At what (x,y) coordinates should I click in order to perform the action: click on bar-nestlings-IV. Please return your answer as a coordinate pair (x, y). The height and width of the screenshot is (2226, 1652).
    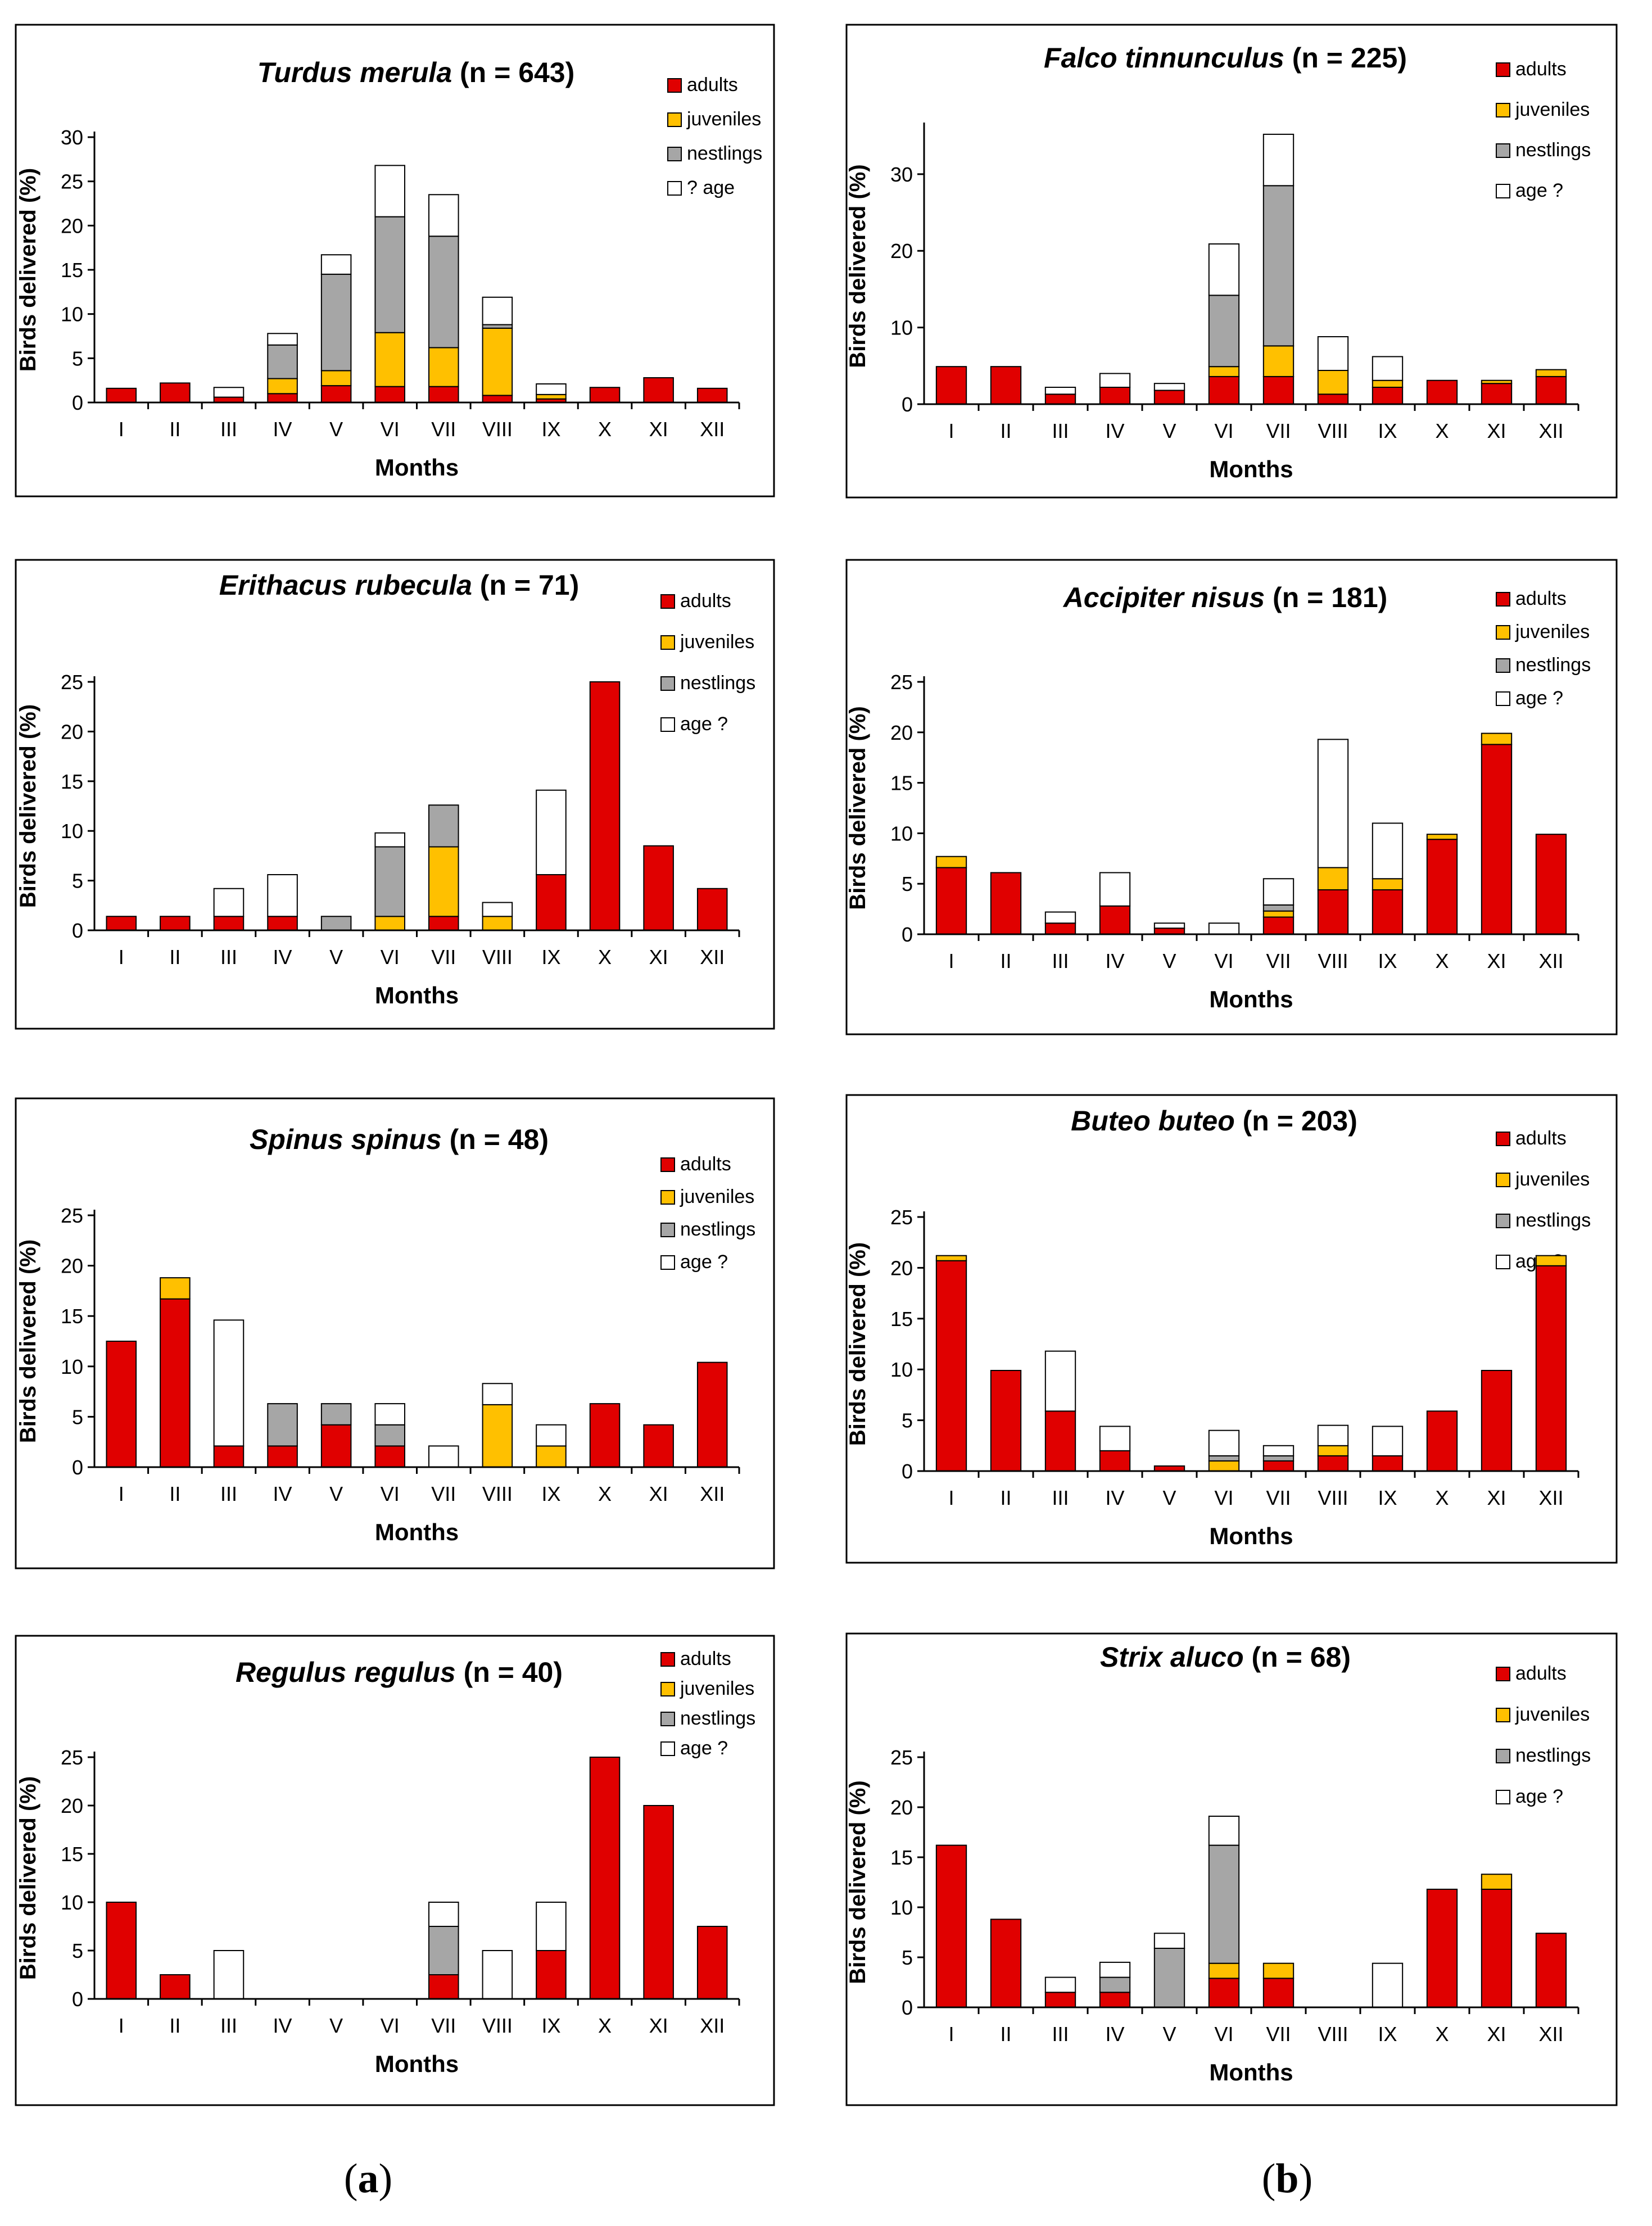
    Looking at the image, I should click on (282, 1425).